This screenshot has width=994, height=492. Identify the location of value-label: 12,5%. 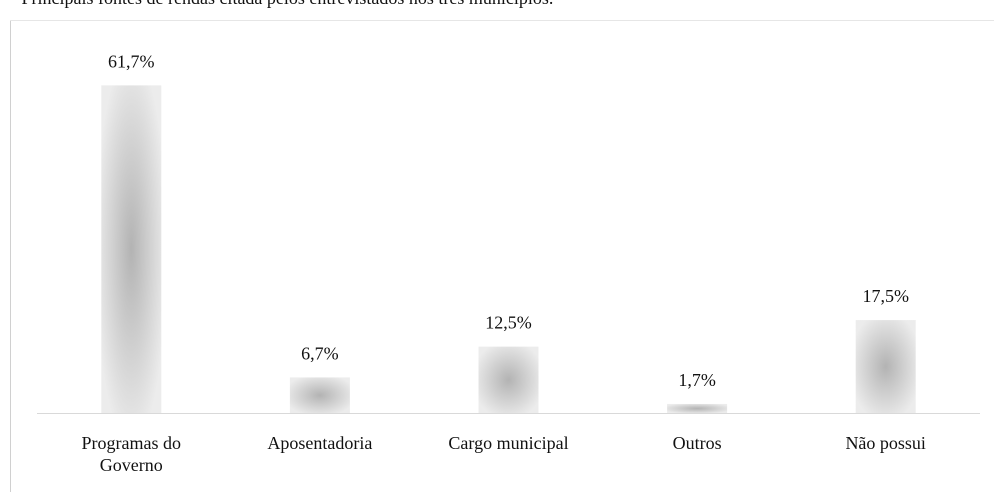
(508, 323).